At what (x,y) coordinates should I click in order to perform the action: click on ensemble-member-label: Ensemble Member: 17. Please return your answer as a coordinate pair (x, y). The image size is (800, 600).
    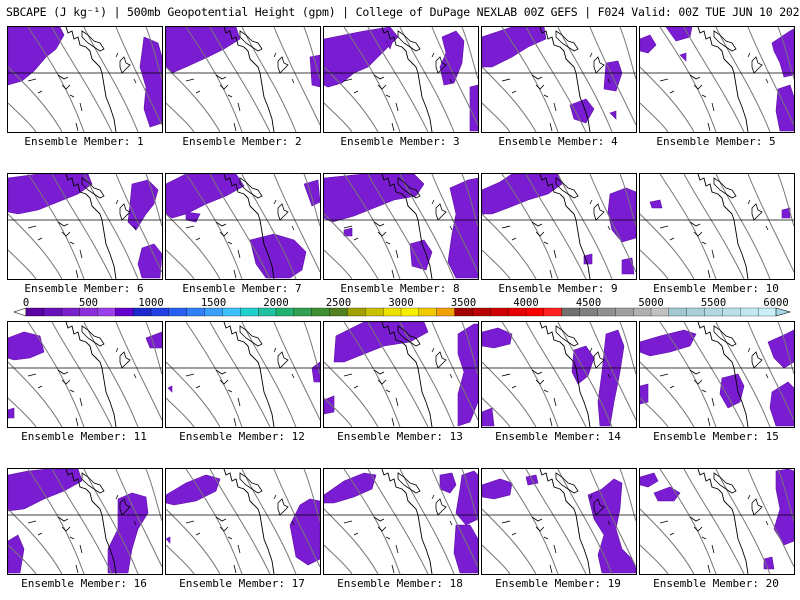
    Looking at the image, I should click on (242, 583).